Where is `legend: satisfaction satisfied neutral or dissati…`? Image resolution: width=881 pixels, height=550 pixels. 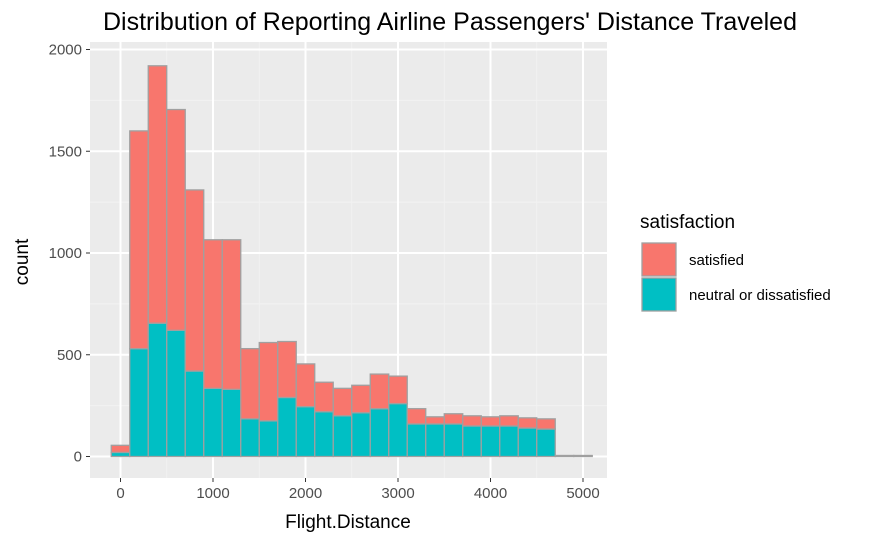
legend: satisfaction satisfied neutral or dissati… is located at coordinates (735, 262).